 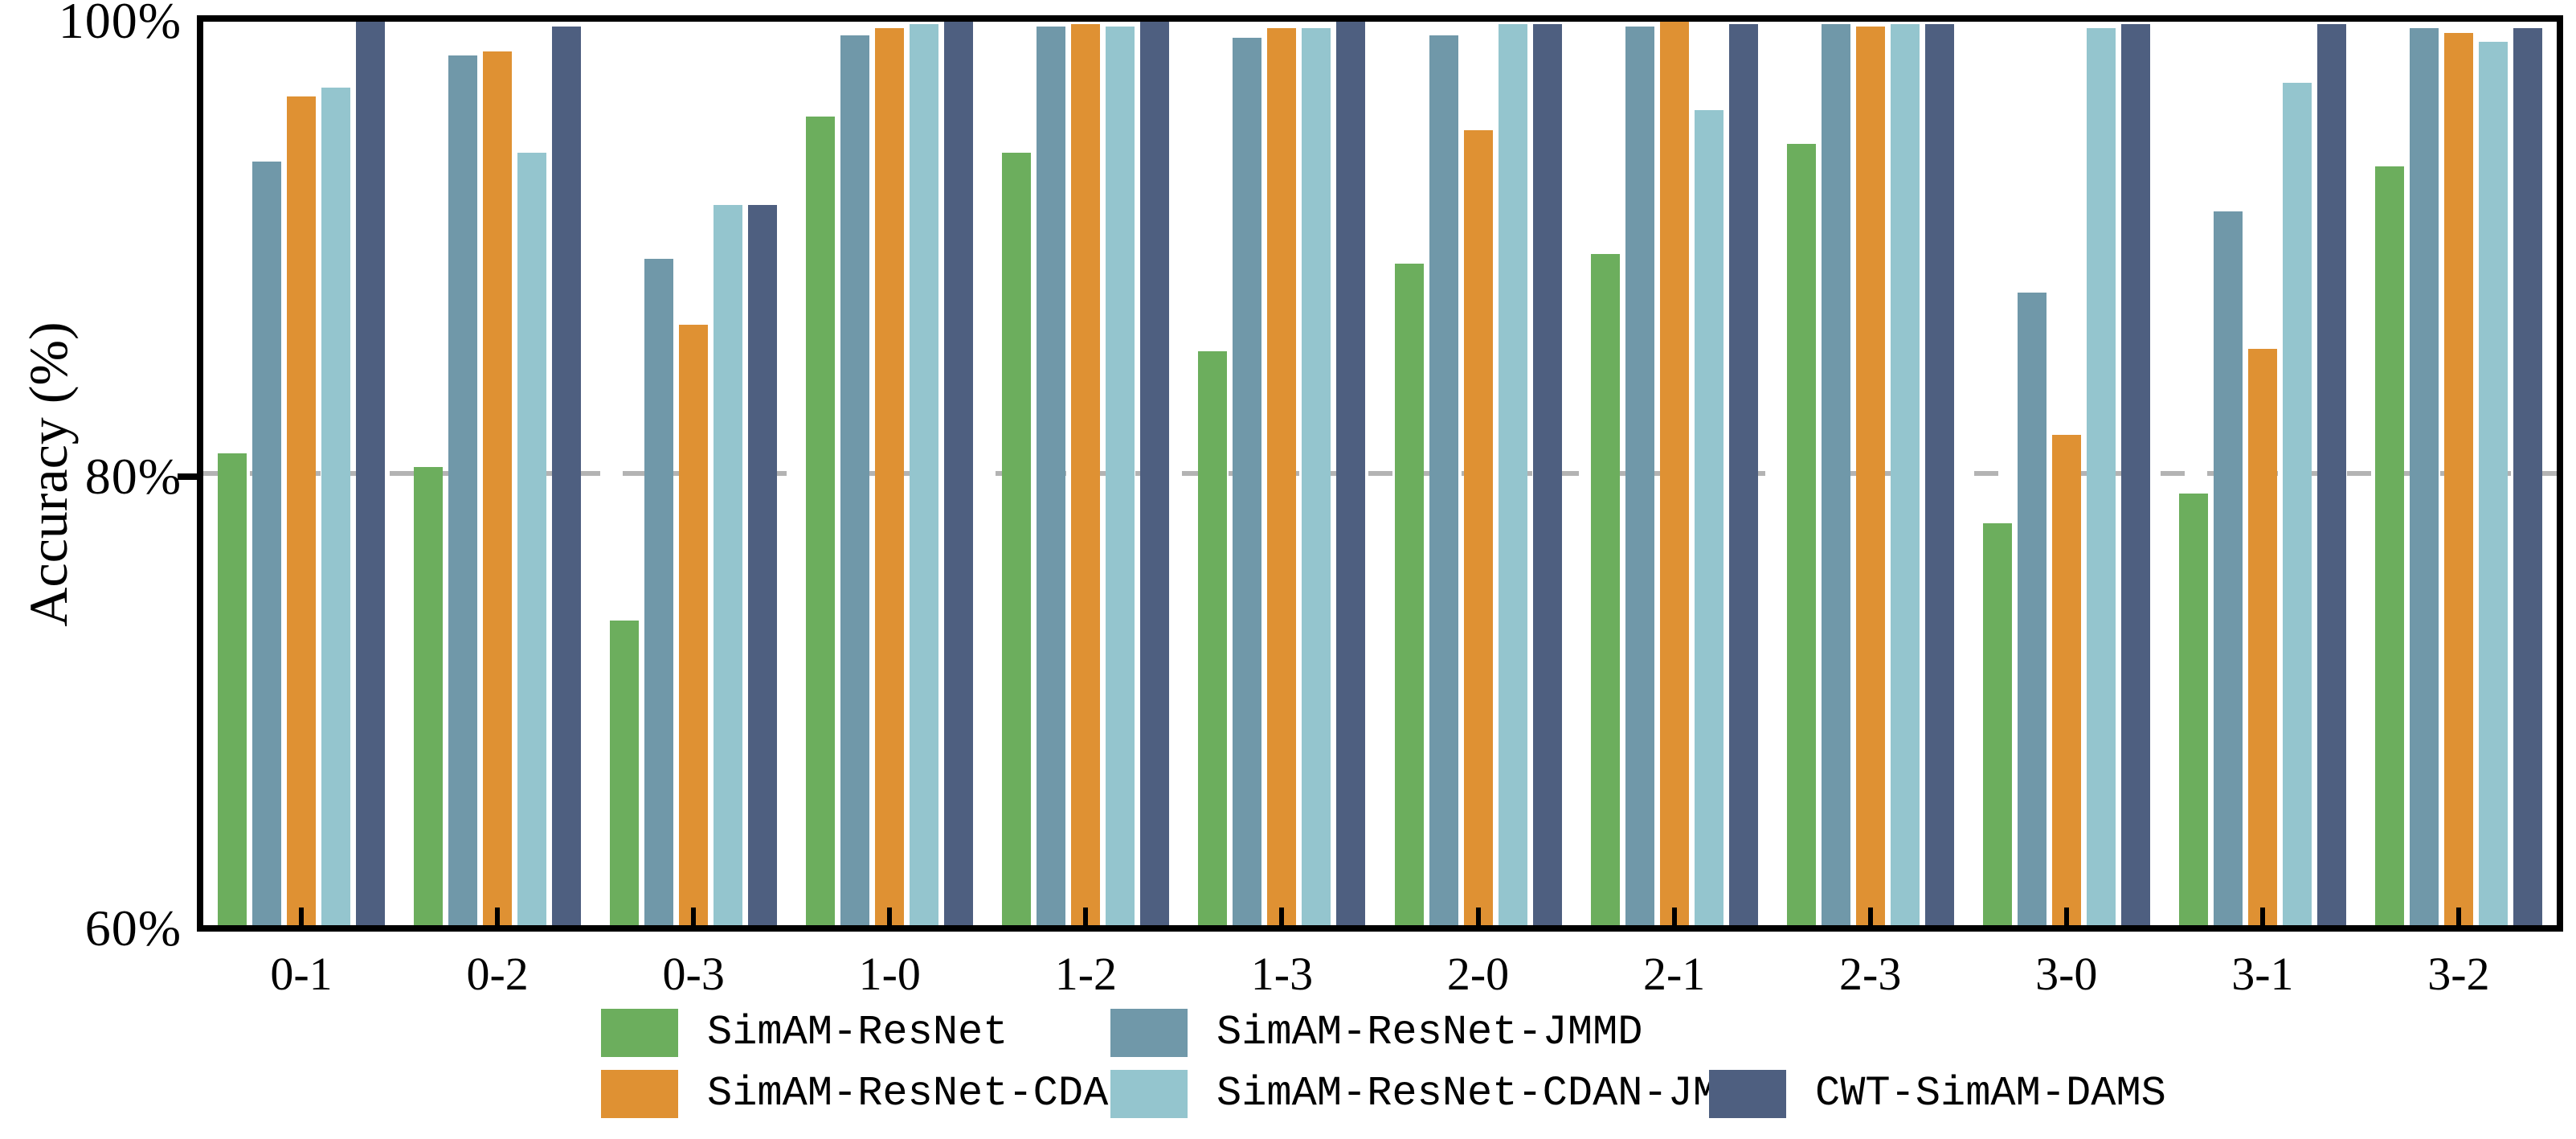 I want to click on ytick-label-80: 80%, so click(x=133, y=477).